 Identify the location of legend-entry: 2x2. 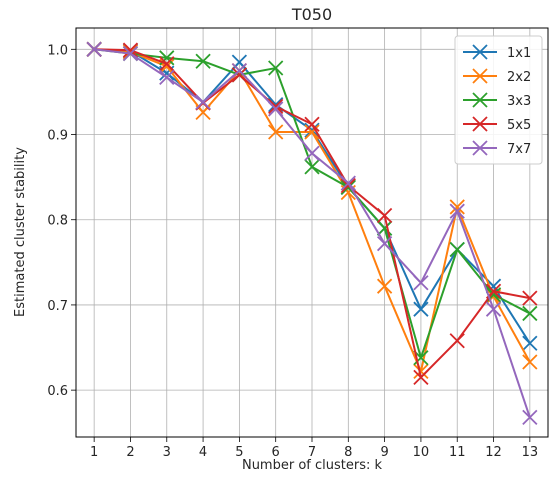
(497, 76).